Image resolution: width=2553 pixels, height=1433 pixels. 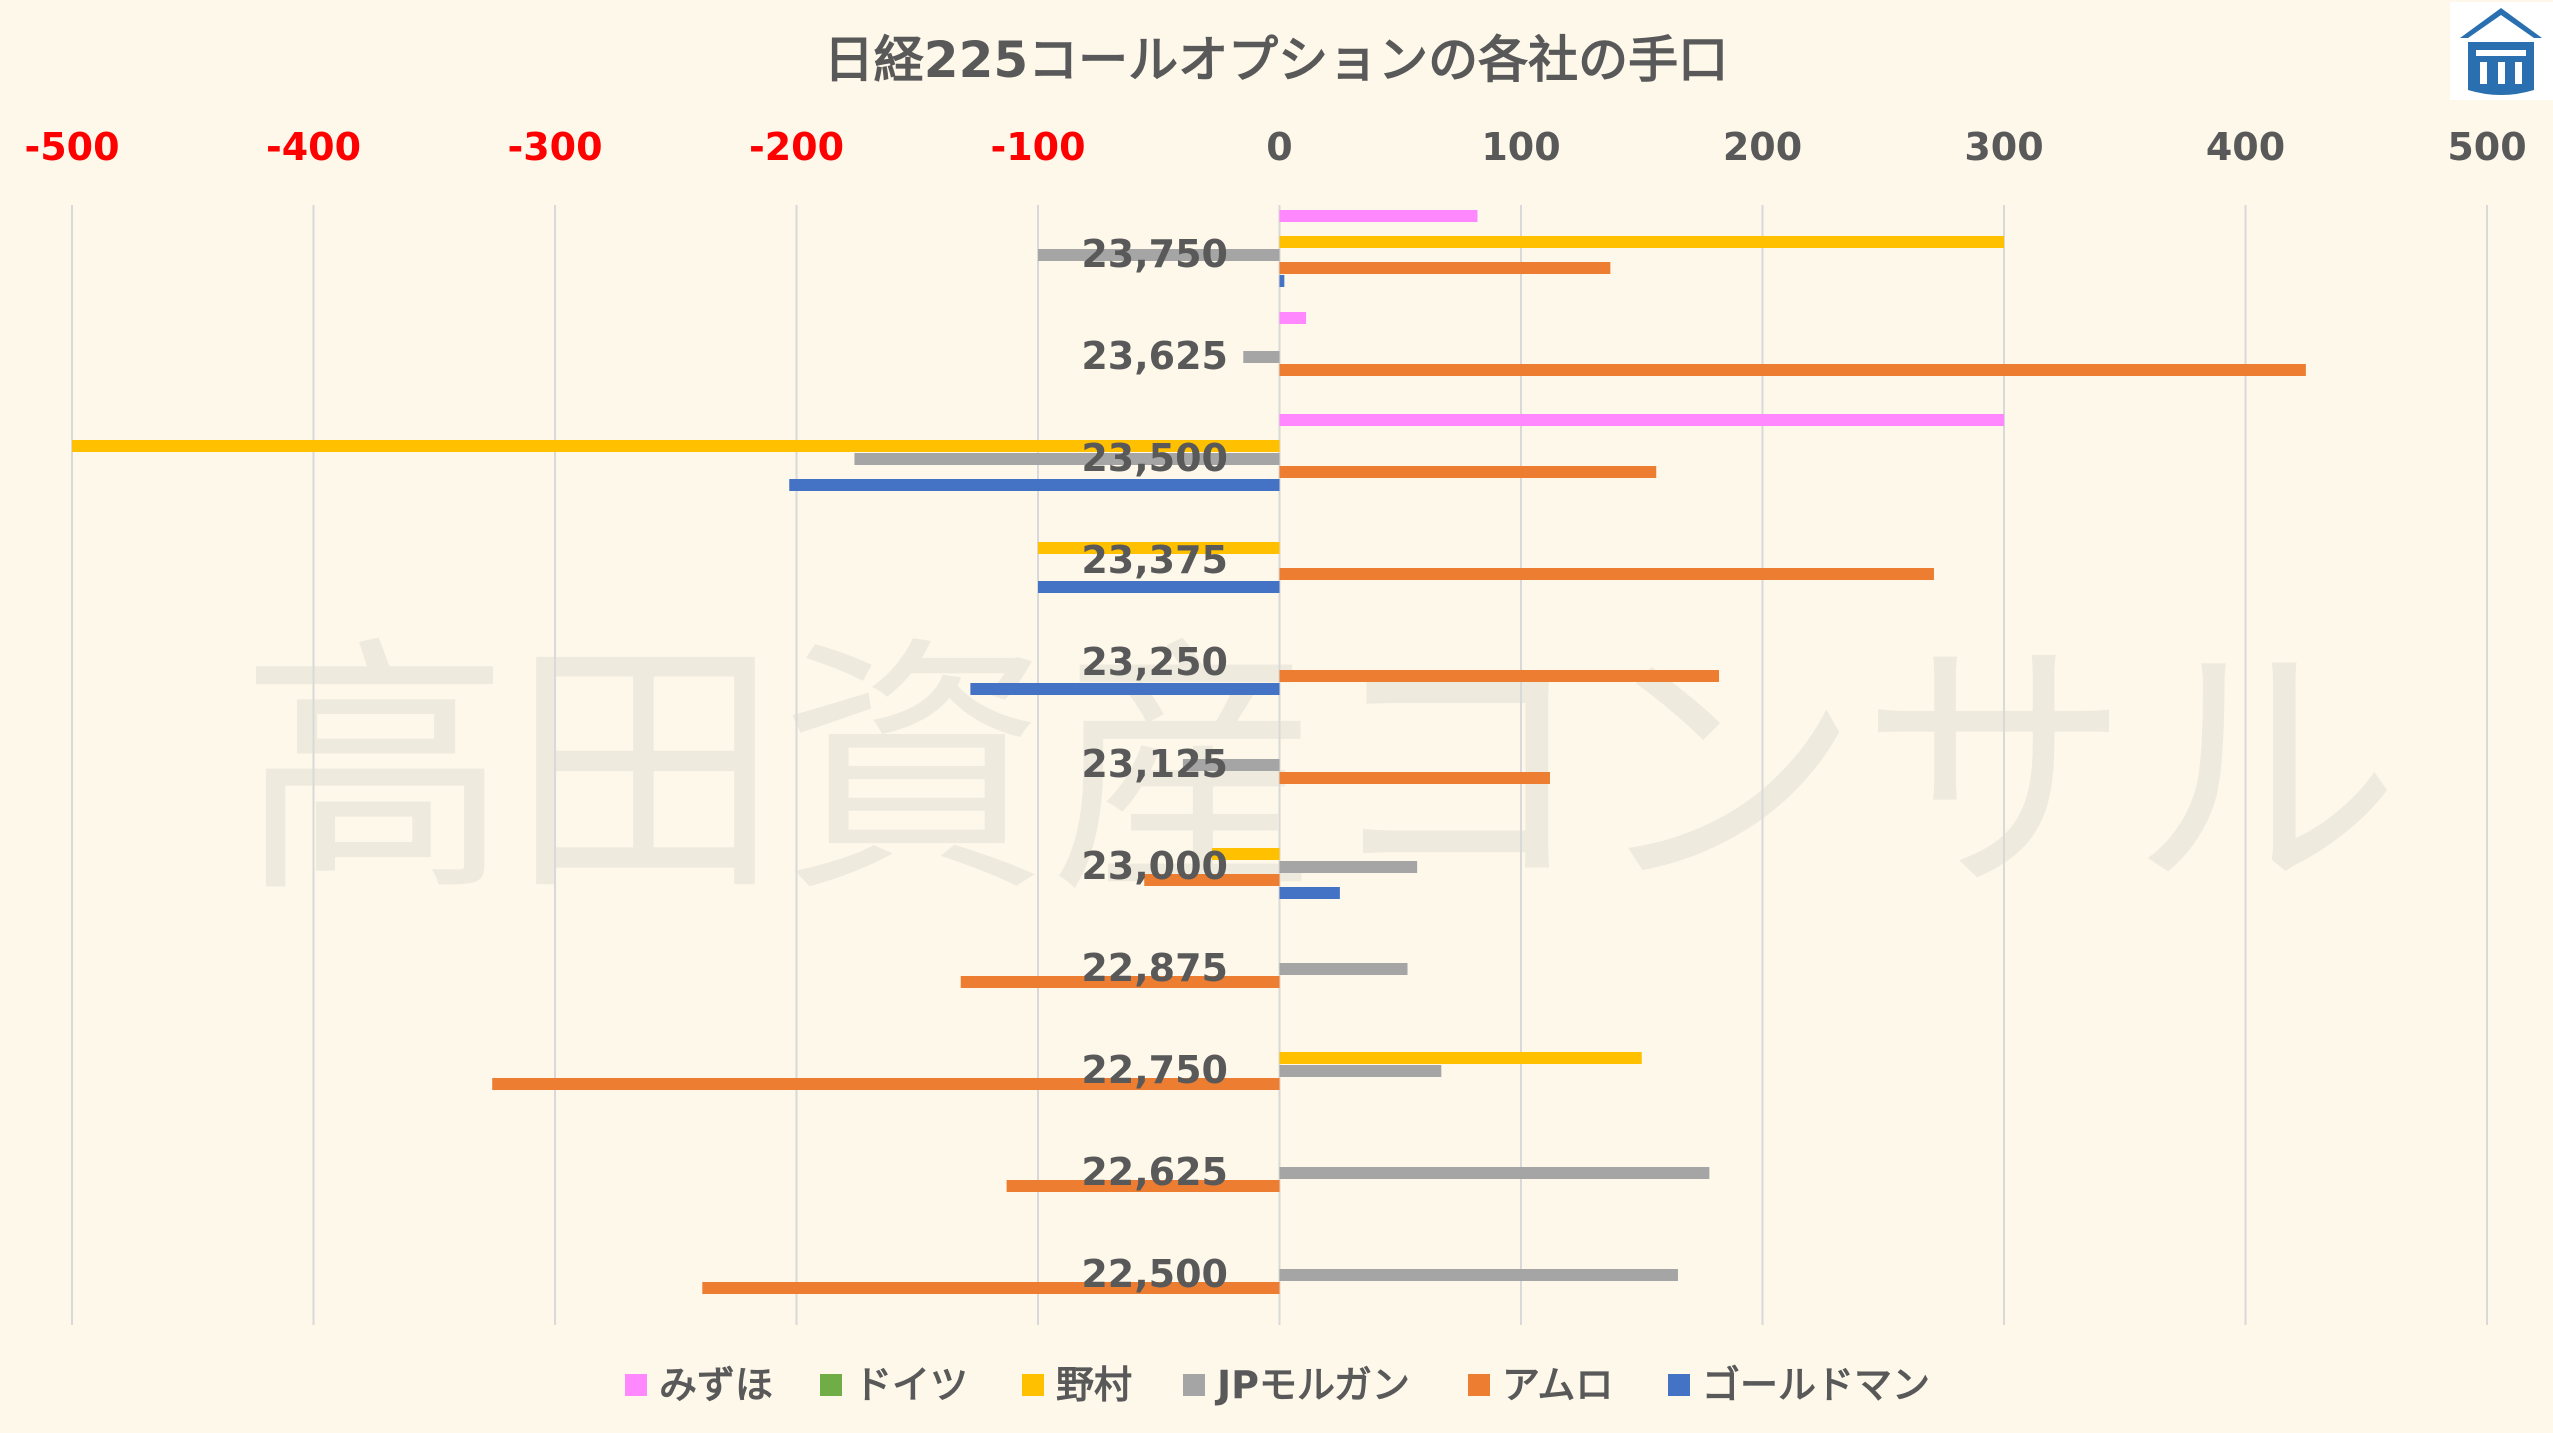 I want to click on legend-item: JPモルガン, so click(x=1296, y=1385).